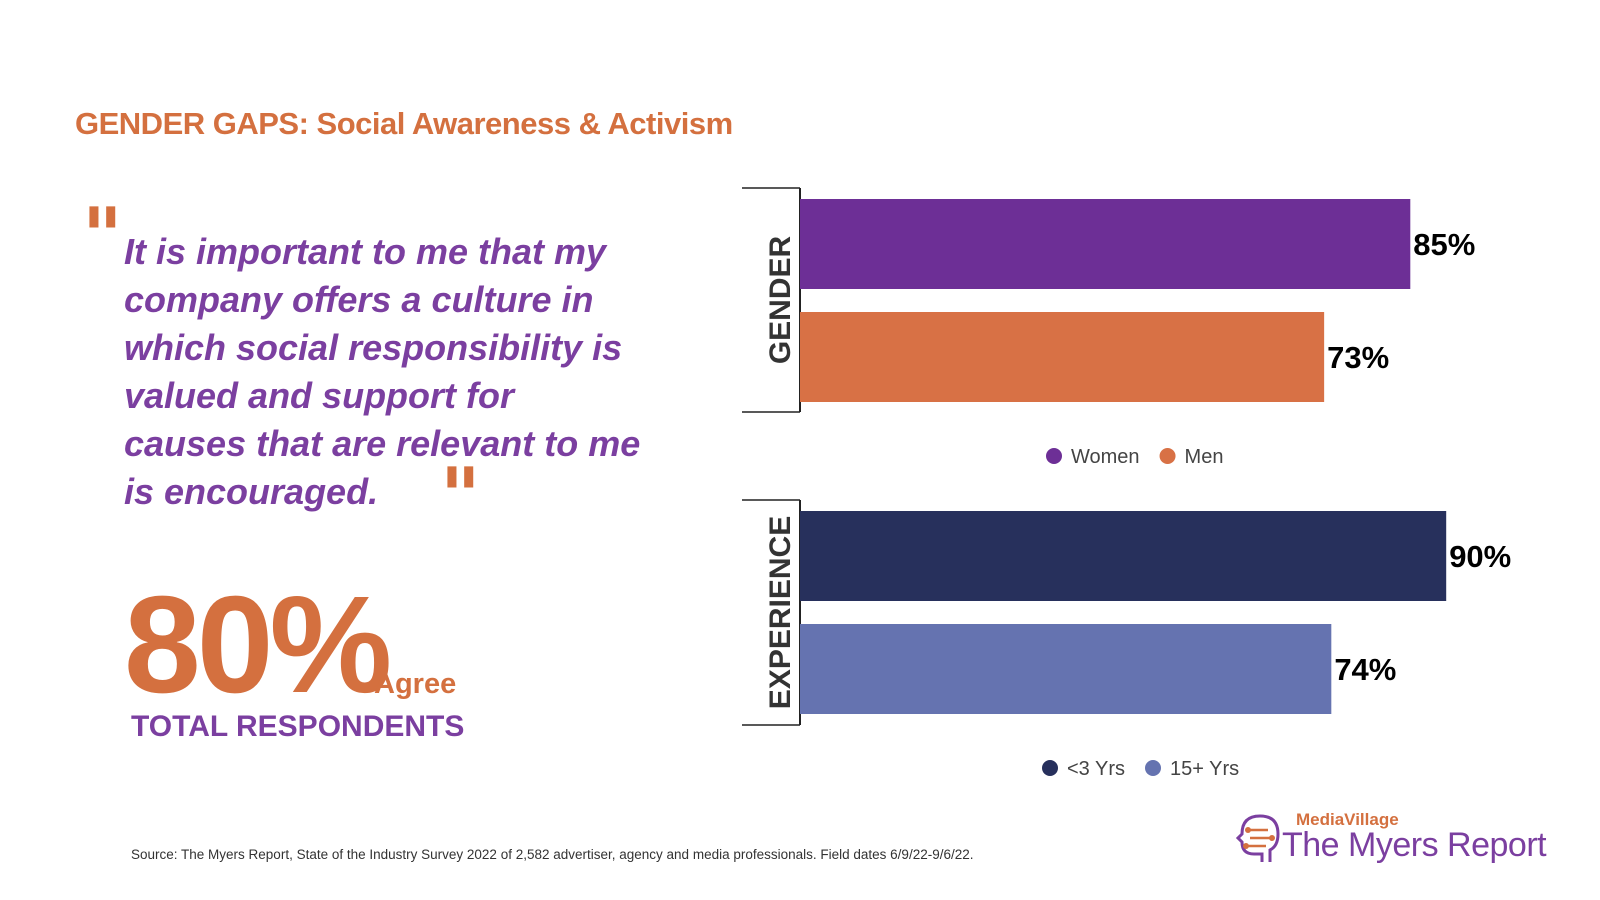 Image resolution: width=1600 pixels, height=900 pixels. Describe the element at coordinates (415, 684) in the screenshot. I see `headline-suffix: Agree` at that location.